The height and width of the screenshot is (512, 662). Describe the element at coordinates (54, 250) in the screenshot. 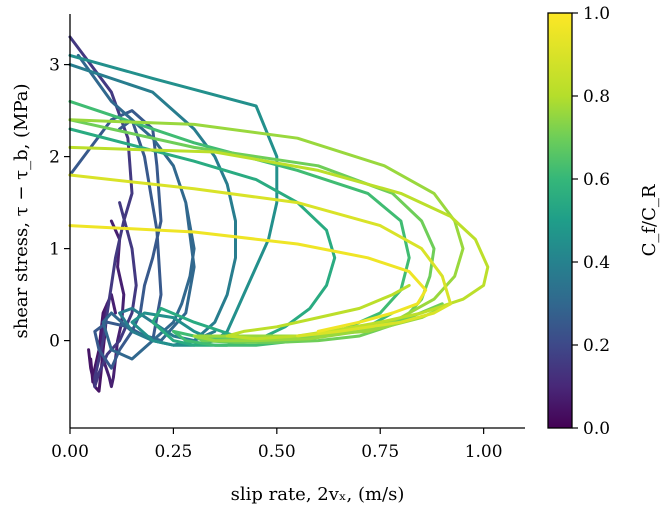

I see `y-tick-label: 1` at that location.